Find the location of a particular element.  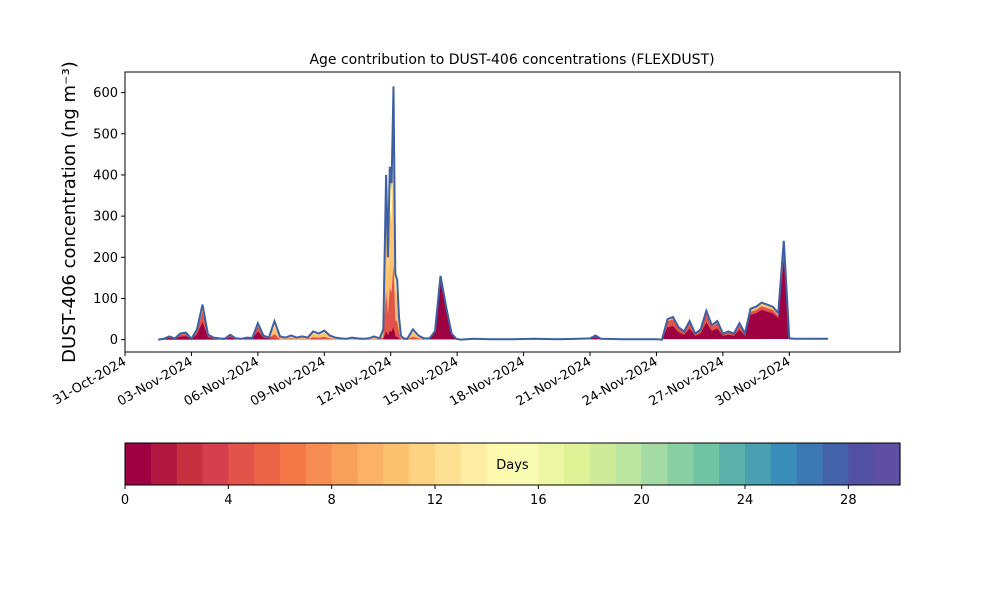

colorbar-tick-label: 0 is located at coordinates (125, 500).